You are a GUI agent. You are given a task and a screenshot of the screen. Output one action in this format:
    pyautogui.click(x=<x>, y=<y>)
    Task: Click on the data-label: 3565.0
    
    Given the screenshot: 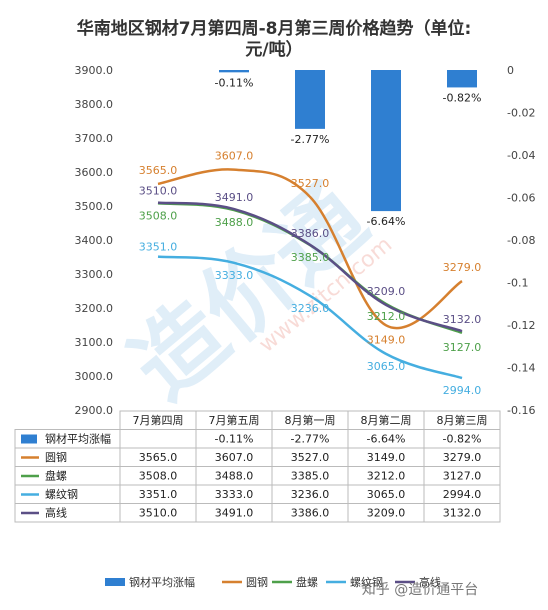 What is the action you would take?
    pyautogui.click(x=158, y=170)
    